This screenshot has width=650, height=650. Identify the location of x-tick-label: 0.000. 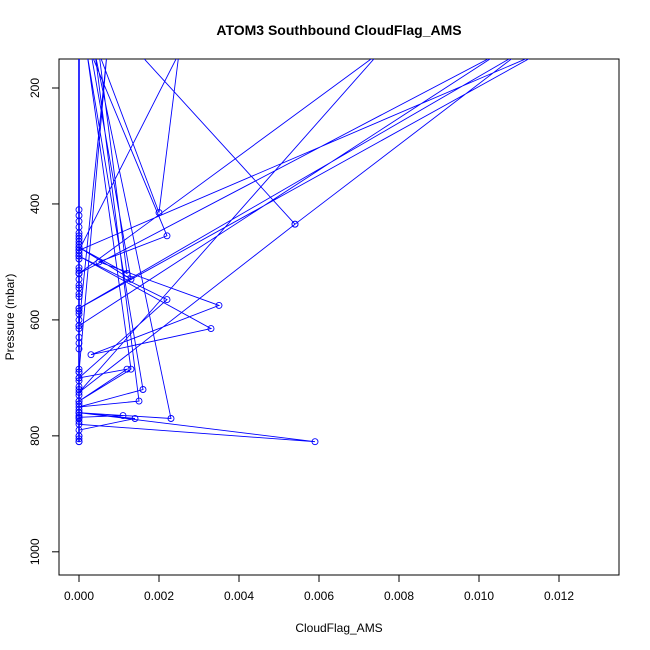
(79, 596).